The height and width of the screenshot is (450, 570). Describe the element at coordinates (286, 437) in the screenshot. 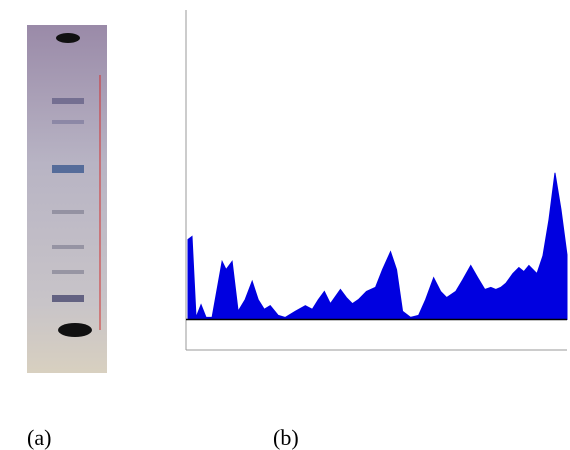

I see `caption-b: (b)` at that location.